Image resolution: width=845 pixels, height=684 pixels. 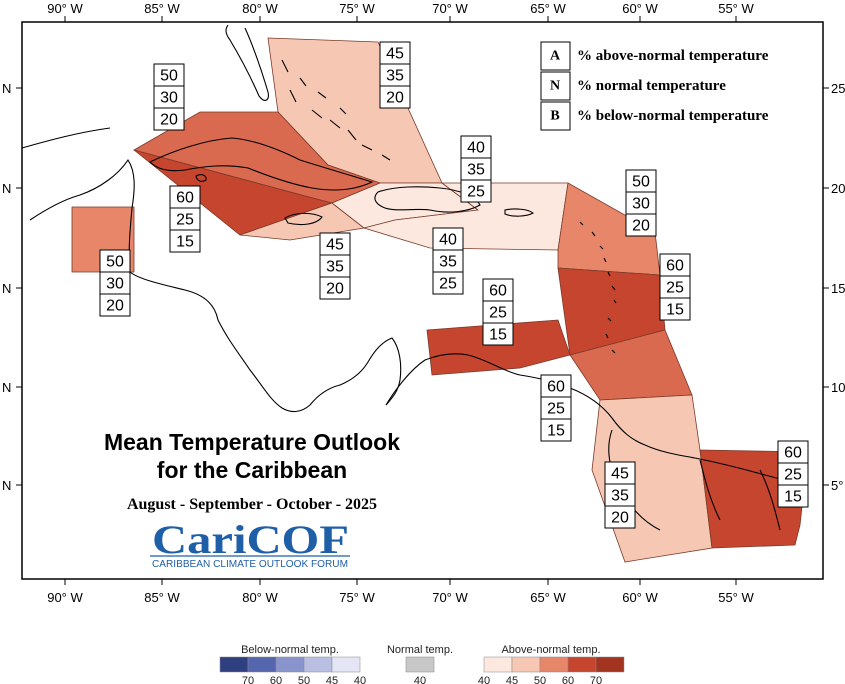 What do you see at coordinates (420, 679) in the screenshot?
I see `scale-tick-normal: 40` at bounding box center [420, 679].